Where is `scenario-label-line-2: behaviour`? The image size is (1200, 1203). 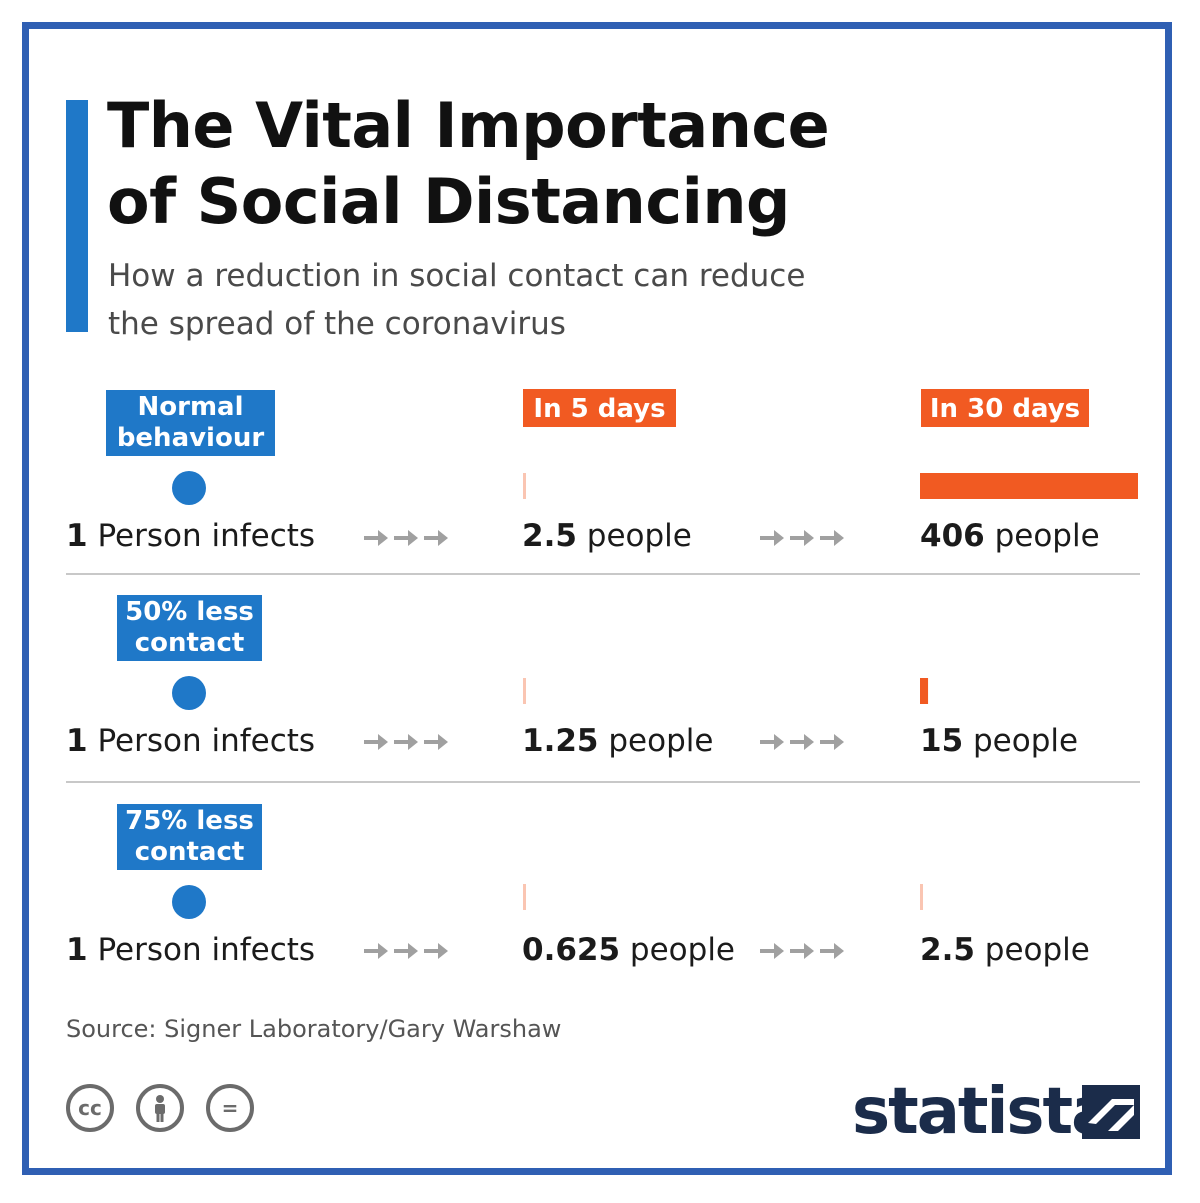 scenario-label-line-2: behaviour is located at coordinates (190, 438).